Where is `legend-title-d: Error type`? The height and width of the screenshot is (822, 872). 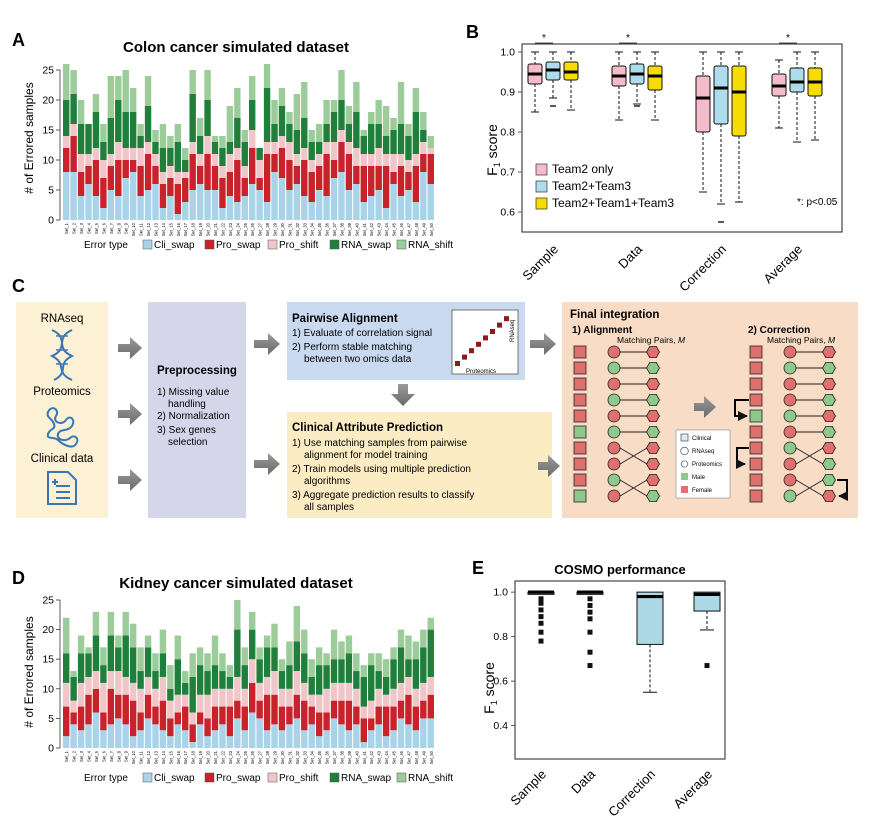 legend-title-d: Error type is located at coordinates (106, 778).